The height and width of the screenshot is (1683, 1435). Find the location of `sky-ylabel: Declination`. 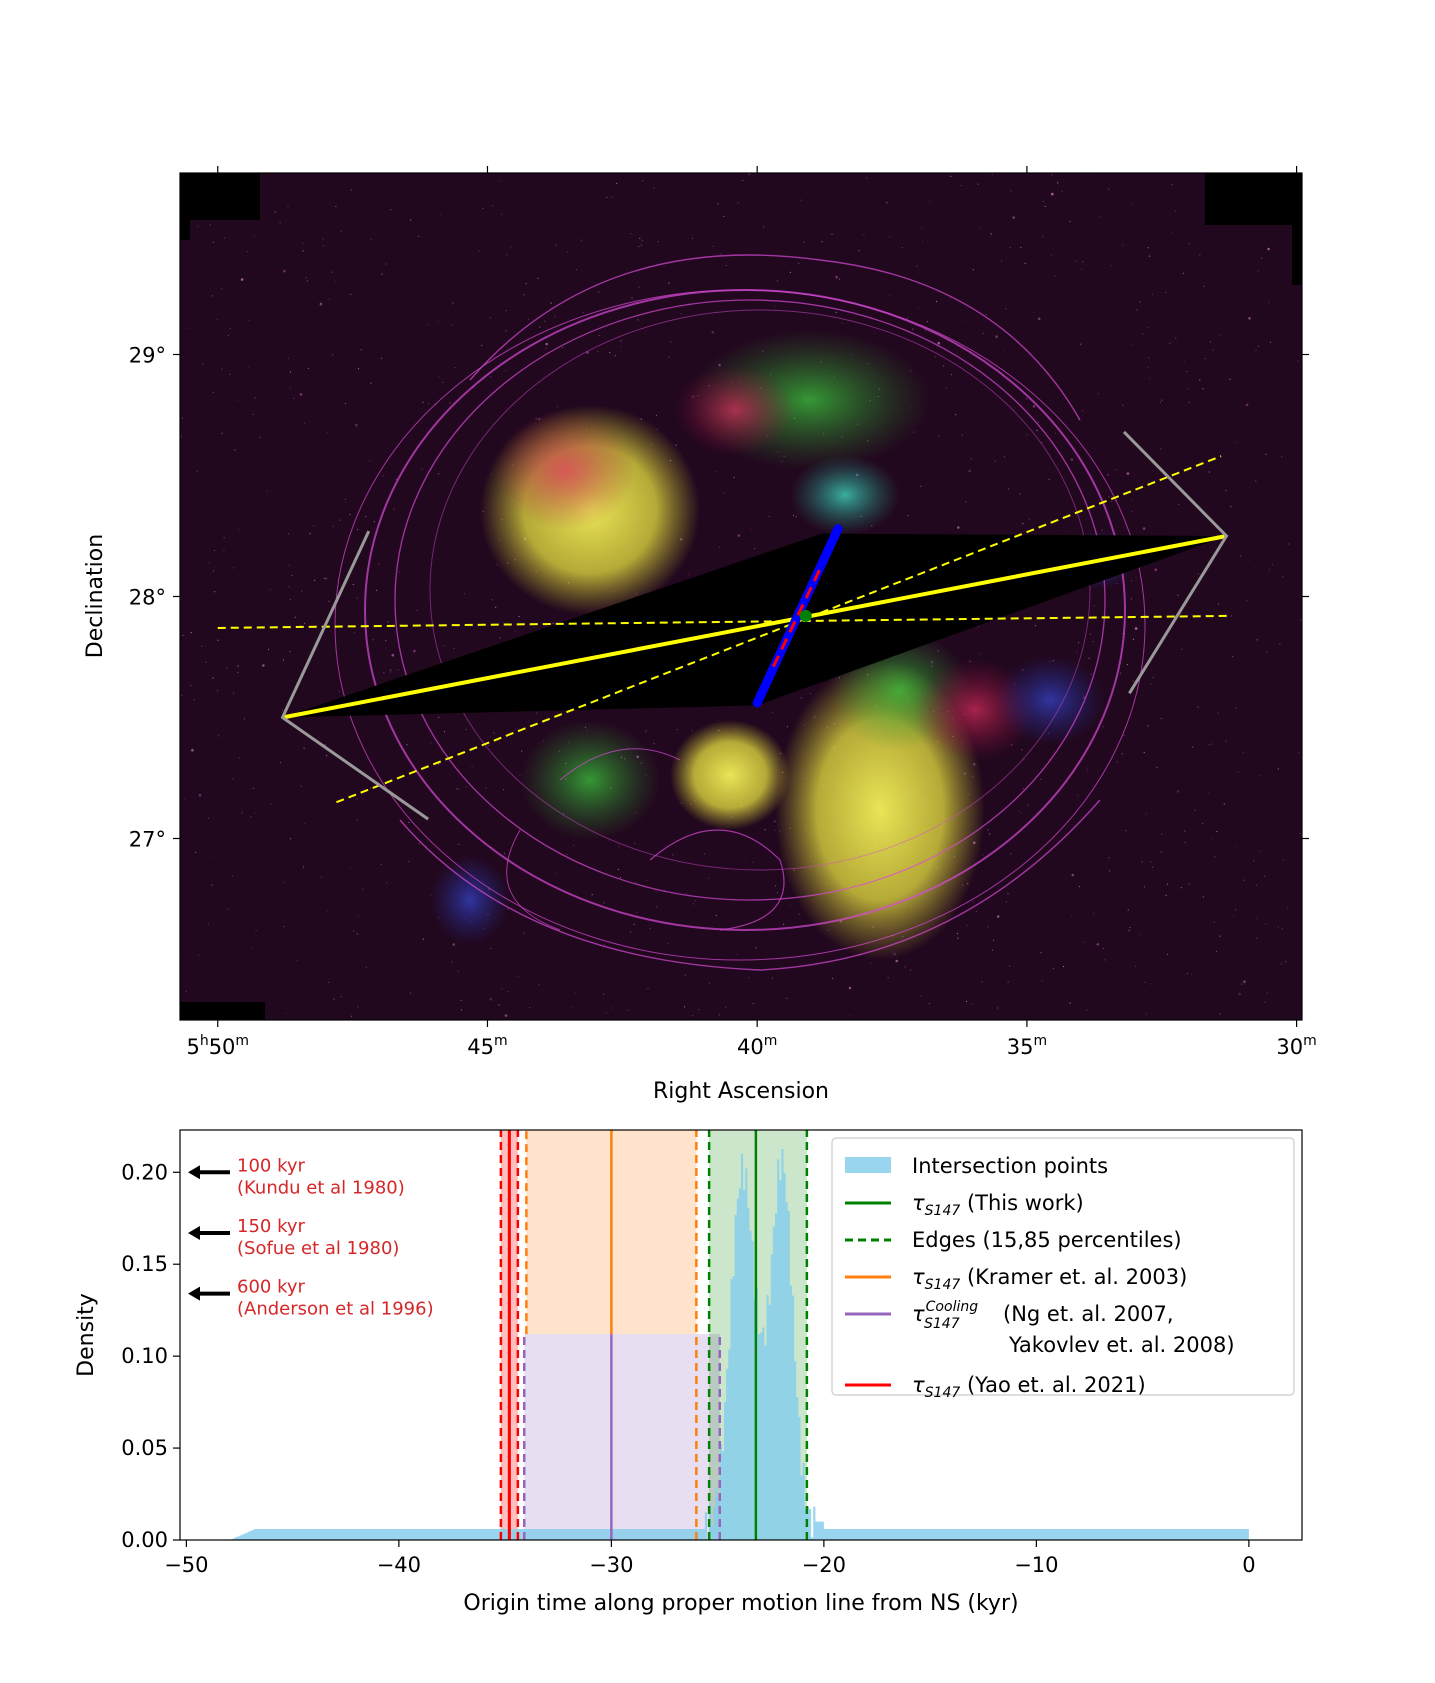

sky-ylabel: Declination is located at coordinates (95, 596).